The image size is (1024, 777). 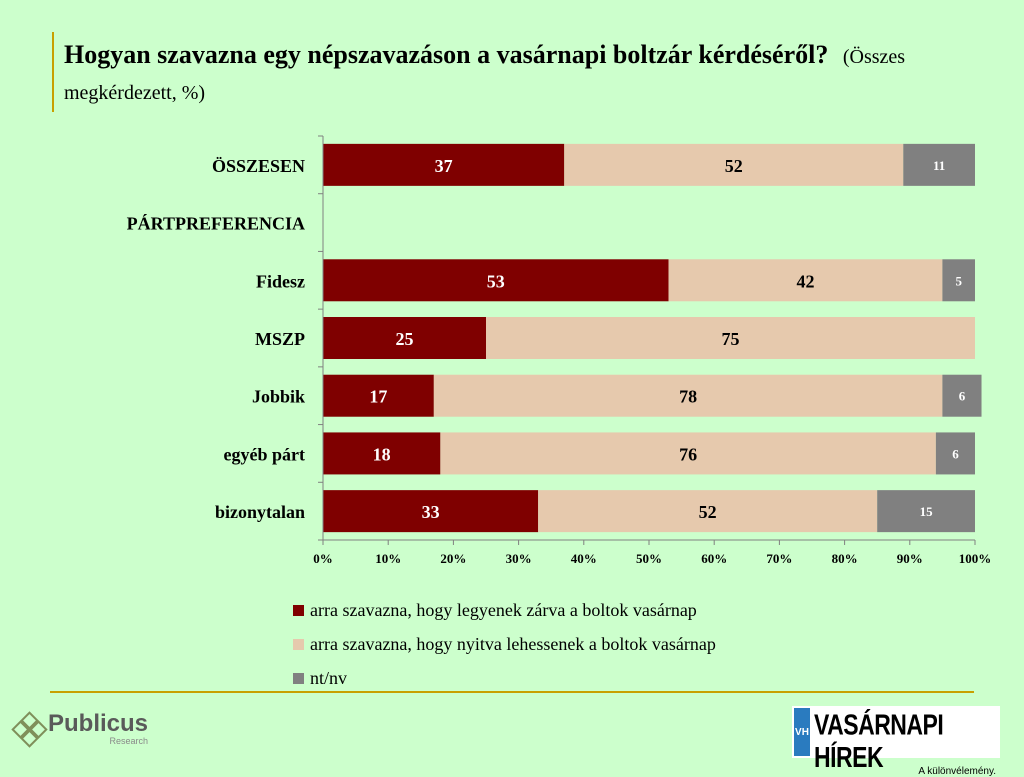 I want to click on vh-name: VASÁRNAPI HÍREK, so click(x=879, y=740).